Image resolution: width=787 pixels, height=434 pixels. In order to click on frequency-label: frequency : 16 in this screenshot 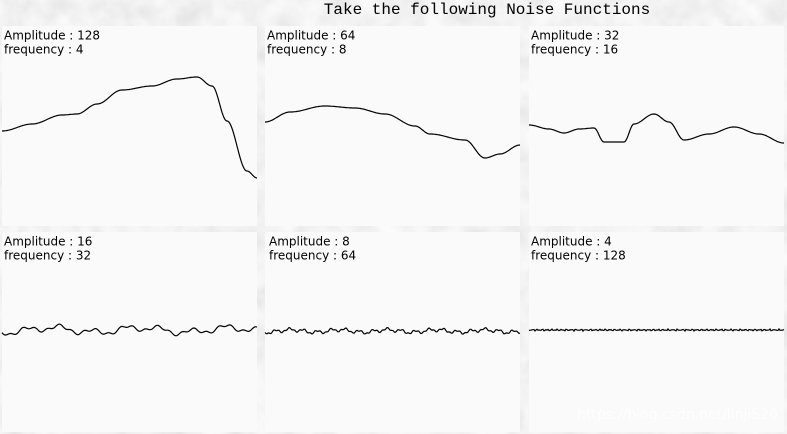, I will do `click(574, 50)`.